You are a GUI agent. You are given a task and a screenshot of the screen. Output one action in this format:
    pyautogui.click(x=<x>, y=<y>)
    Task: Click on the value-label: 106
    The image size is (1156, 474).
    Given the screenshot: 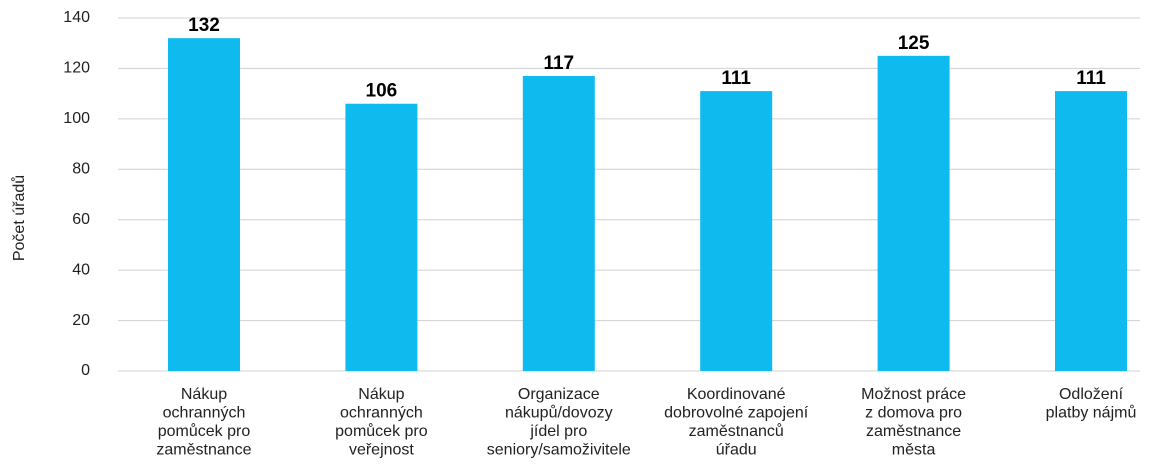 What is the action you would take?
    pyautogui.click(x=382, y=91)
    